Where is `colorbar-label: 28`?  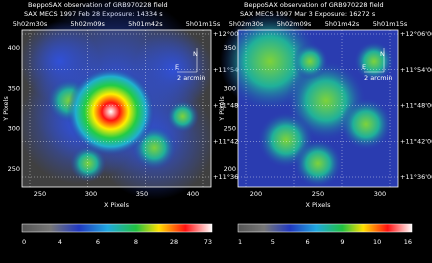 colorbar-label: 28 is located at coordinates (174, 242).